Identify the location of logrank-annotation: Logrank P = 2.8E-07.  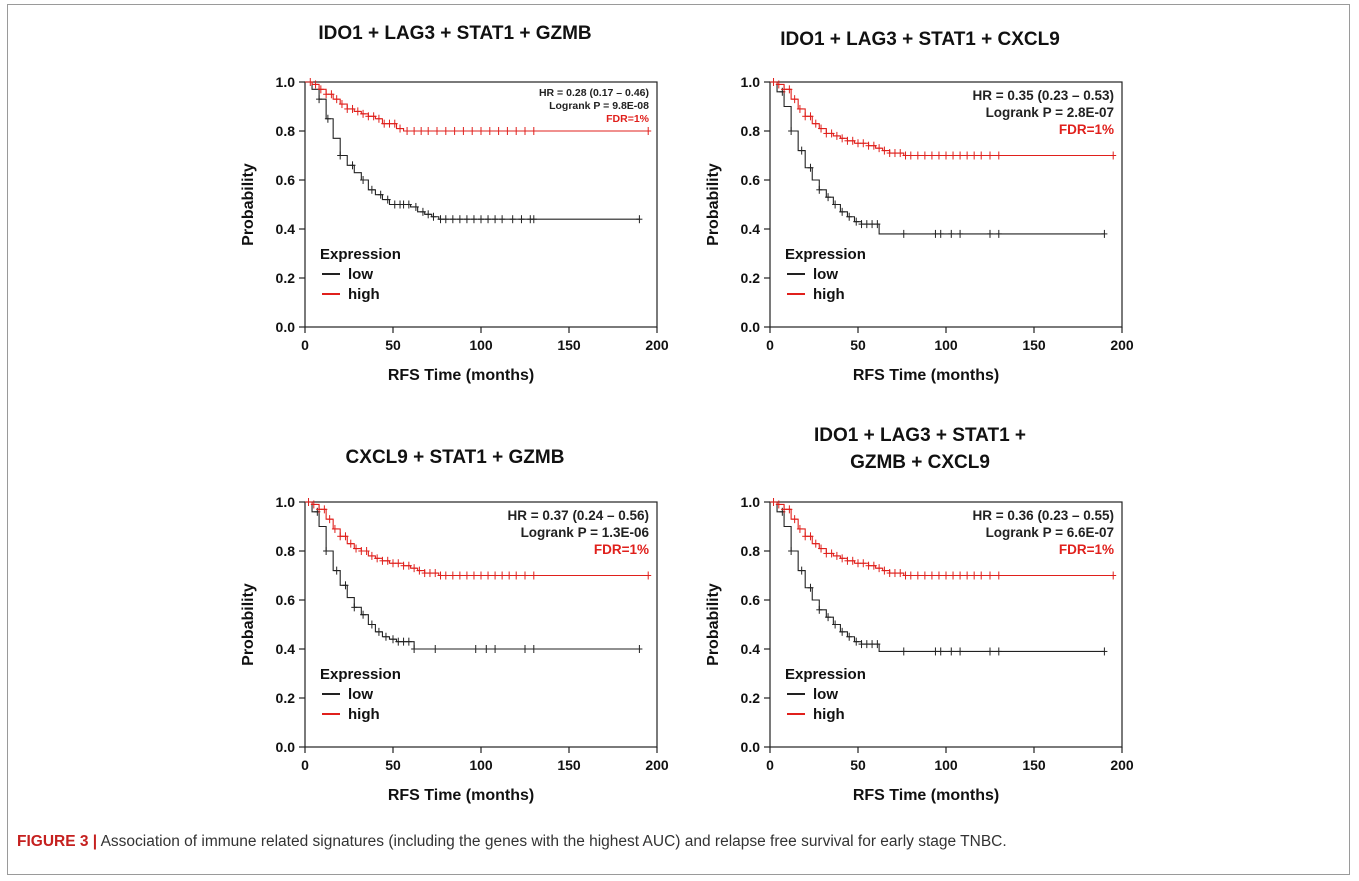
(1050, 112).